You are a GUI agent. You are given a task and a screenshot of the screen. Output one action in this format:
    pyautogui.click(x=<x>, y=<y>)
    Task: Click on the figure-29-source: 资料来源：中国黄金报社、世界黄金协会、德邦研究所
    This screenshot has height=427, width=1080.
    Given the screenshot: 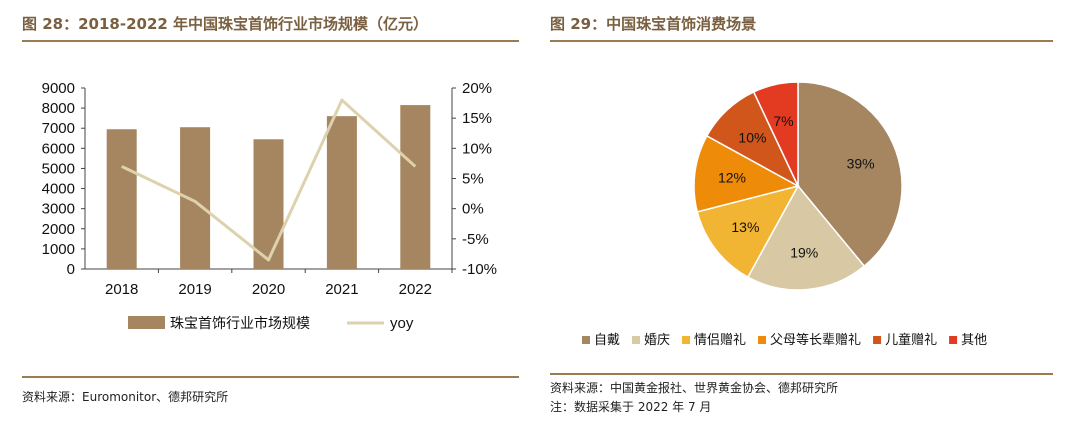 What is the action you would take?
    pyautogui.click(x=694, y=388)
    